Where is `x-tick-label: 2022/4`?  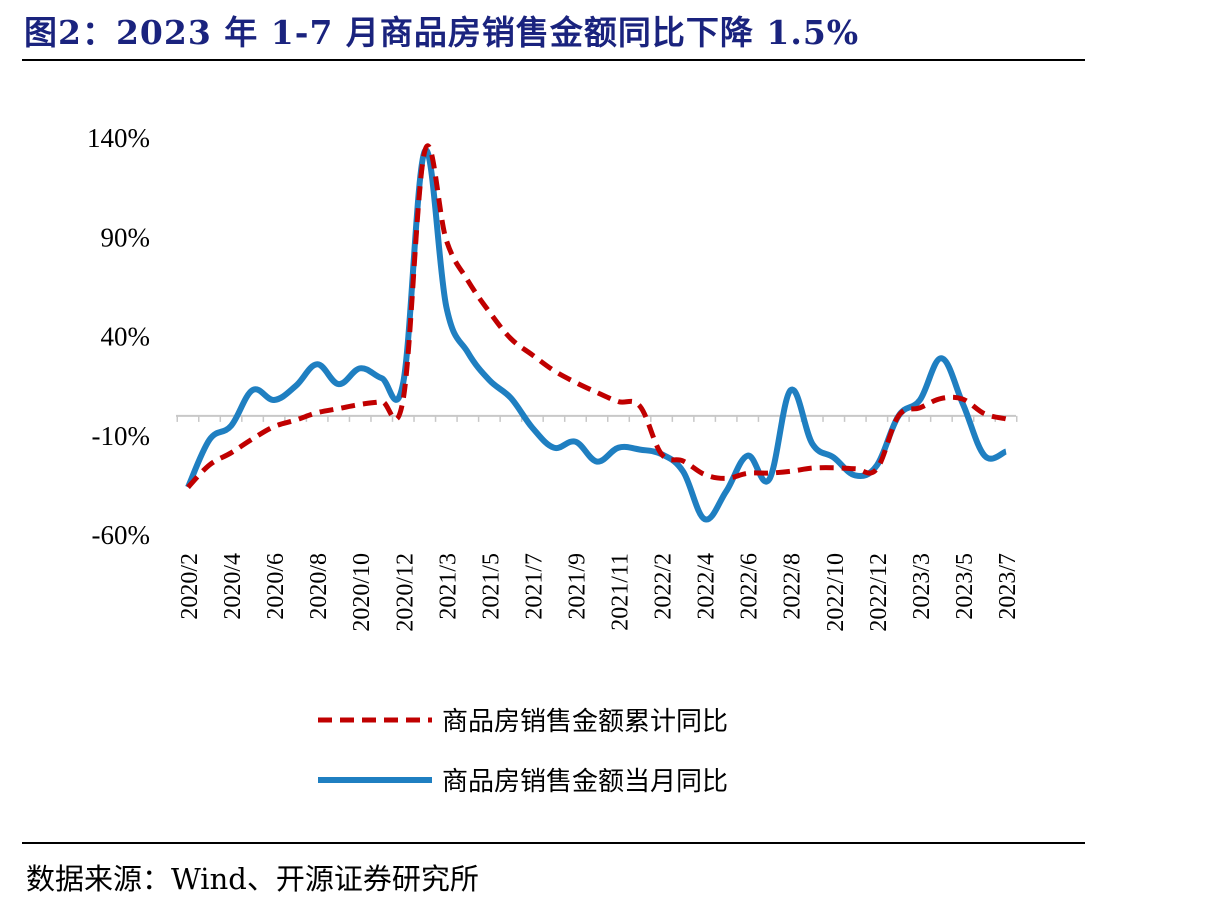 x-tick-label: 2022/4 is located at coordinates (707, 586).